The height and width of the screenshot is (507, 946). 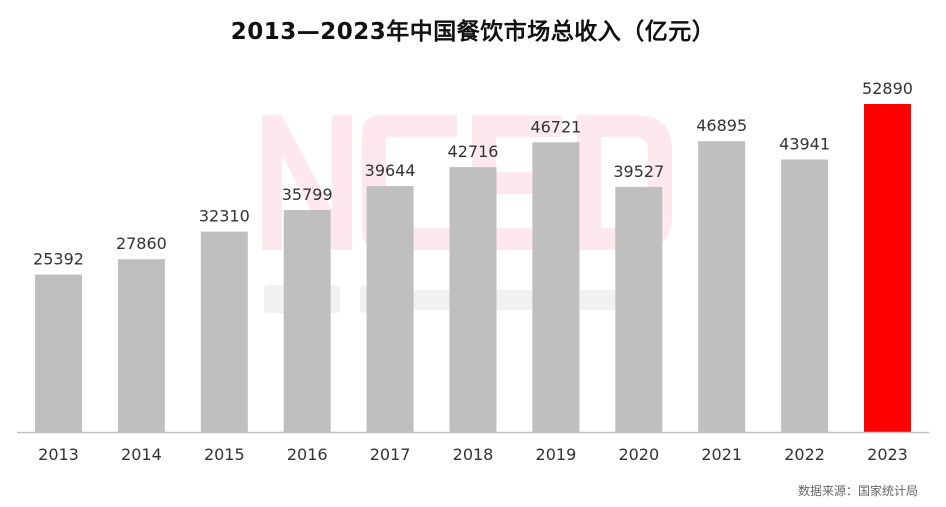 What do you see at coordinates (805, 295) in the screenshot?
I see `bar-2022` at bounding box center [805, 295].